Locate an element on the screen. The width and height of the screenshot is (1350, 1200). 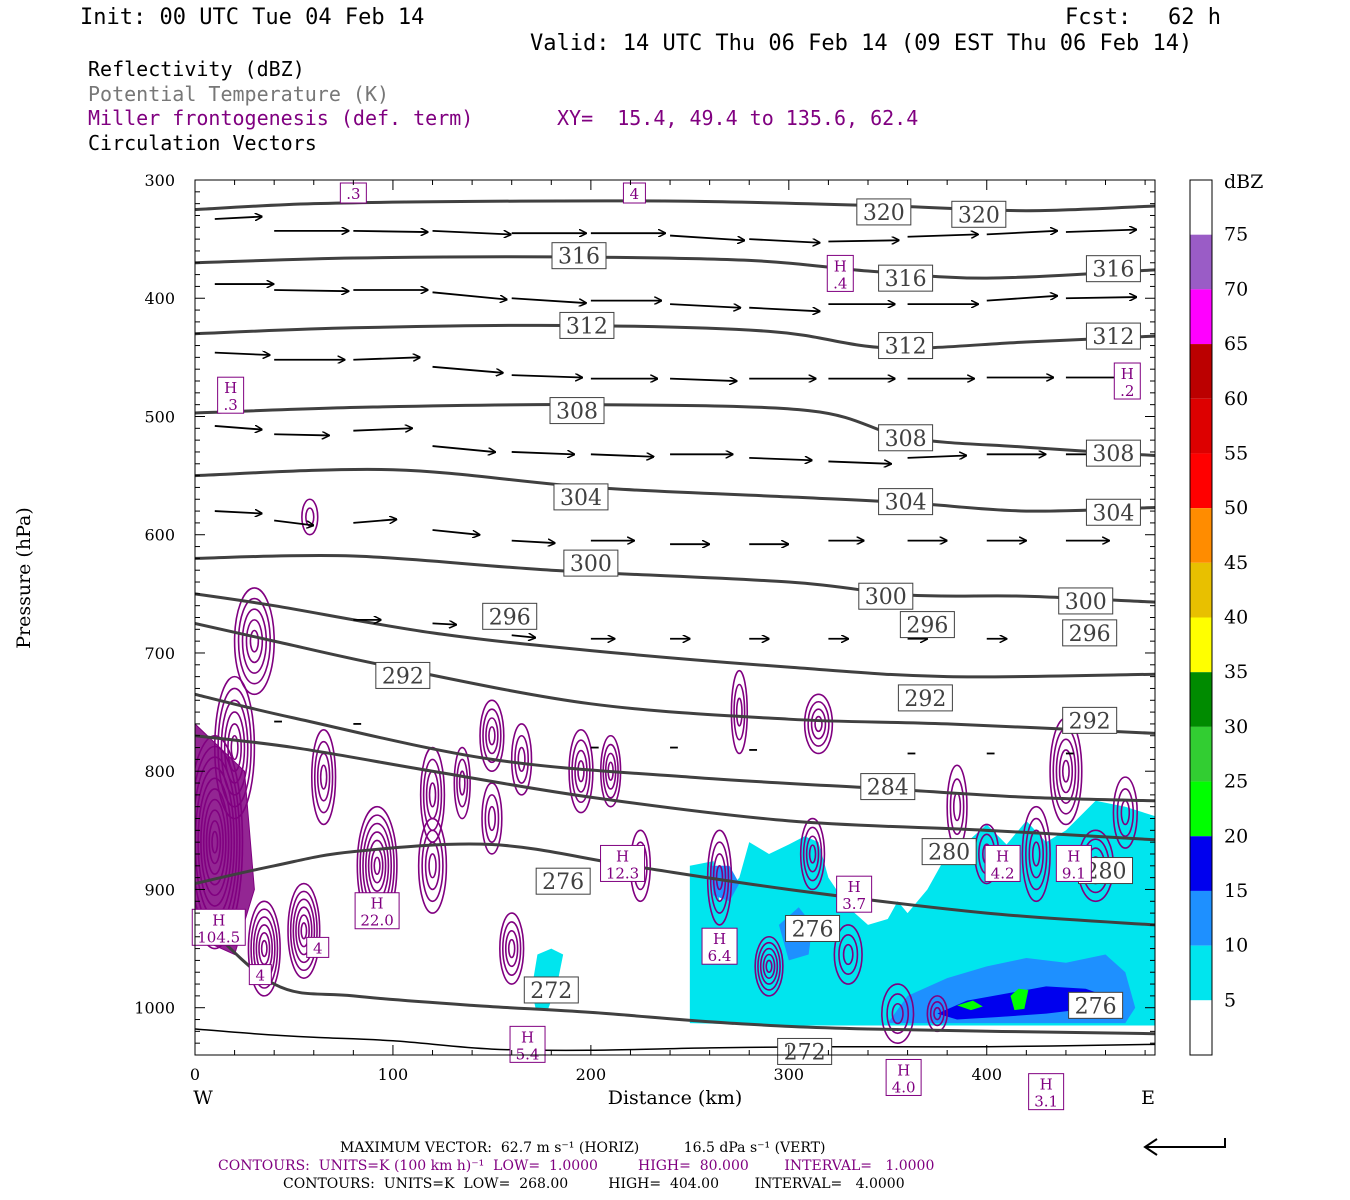
colorbar-frame is located at coordinates (1201, 617).